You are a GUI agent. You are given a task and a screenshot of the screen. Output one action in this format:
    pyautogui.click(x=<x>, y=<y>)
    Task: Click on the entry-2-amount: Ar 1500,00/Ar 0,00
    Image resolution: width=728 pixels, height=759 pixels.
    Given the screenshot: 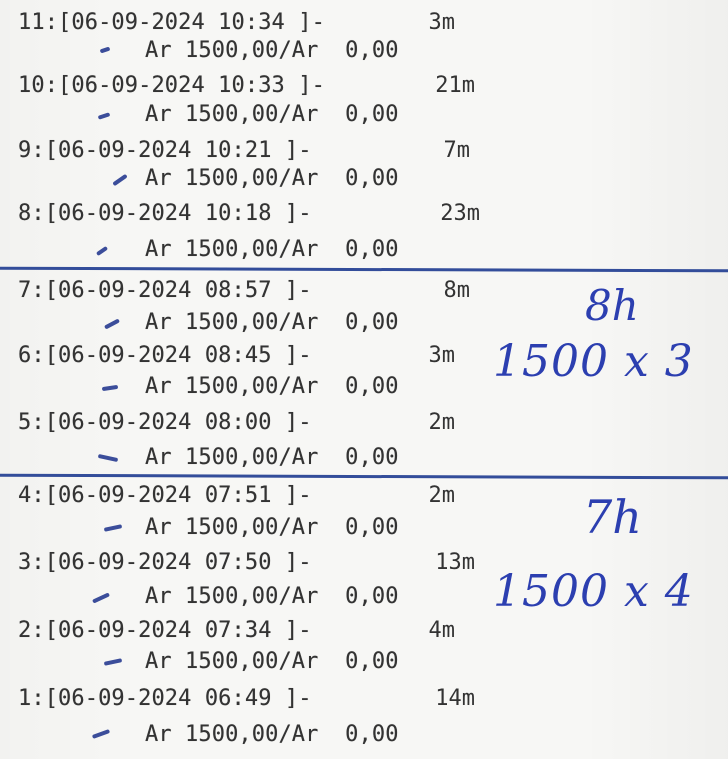 What is the action you would take?
    pyautogui.click(x=272, y=661)
    